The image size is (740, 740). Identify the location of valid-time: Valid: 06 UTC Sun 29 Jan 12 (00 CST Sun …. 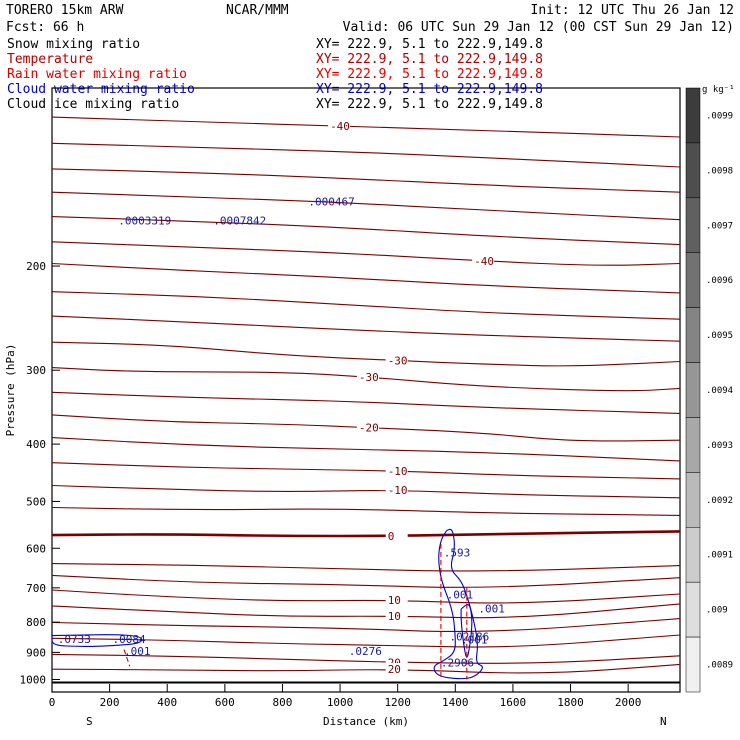
(538, 27).